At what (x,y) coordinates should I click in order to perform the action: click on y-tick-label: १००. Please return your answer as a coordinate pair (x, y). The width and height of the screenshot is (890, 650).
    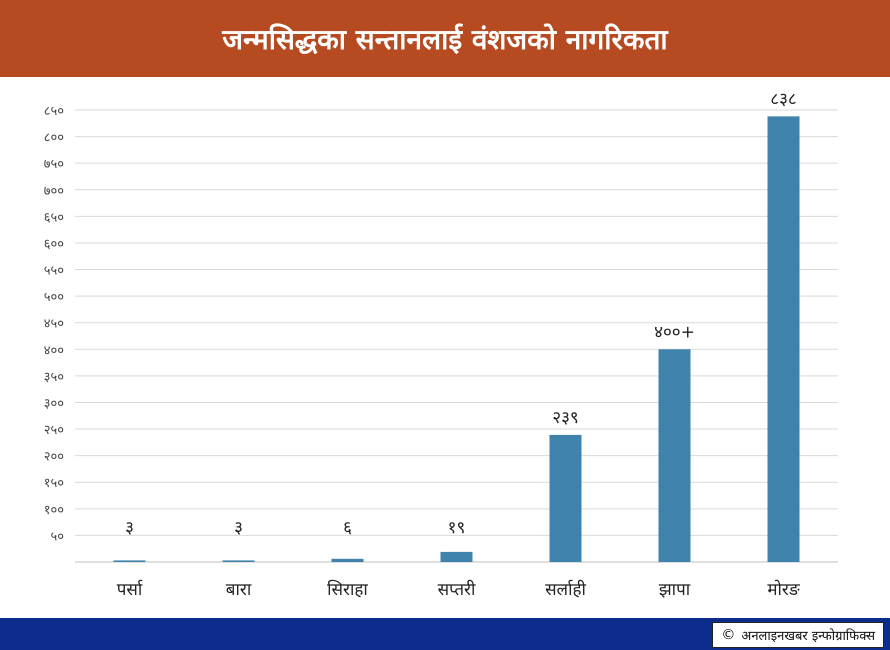
    Looking at the image, I should click on (54, 510).